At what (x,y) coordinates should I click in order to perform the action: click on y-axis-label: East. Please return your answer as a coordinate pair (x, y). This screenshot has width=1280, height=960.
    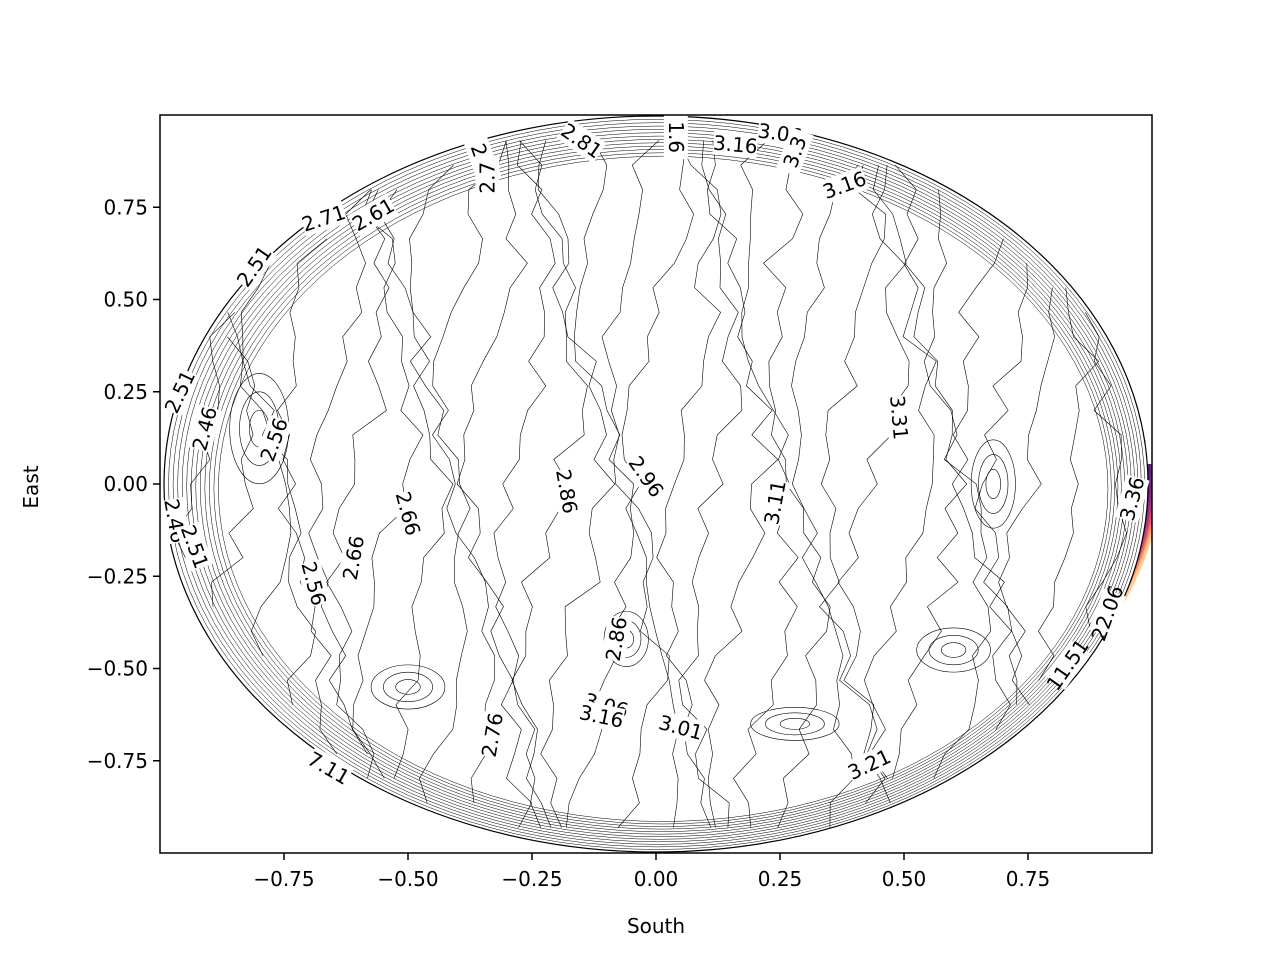
    Looking at the image, I should click on (31, 486).